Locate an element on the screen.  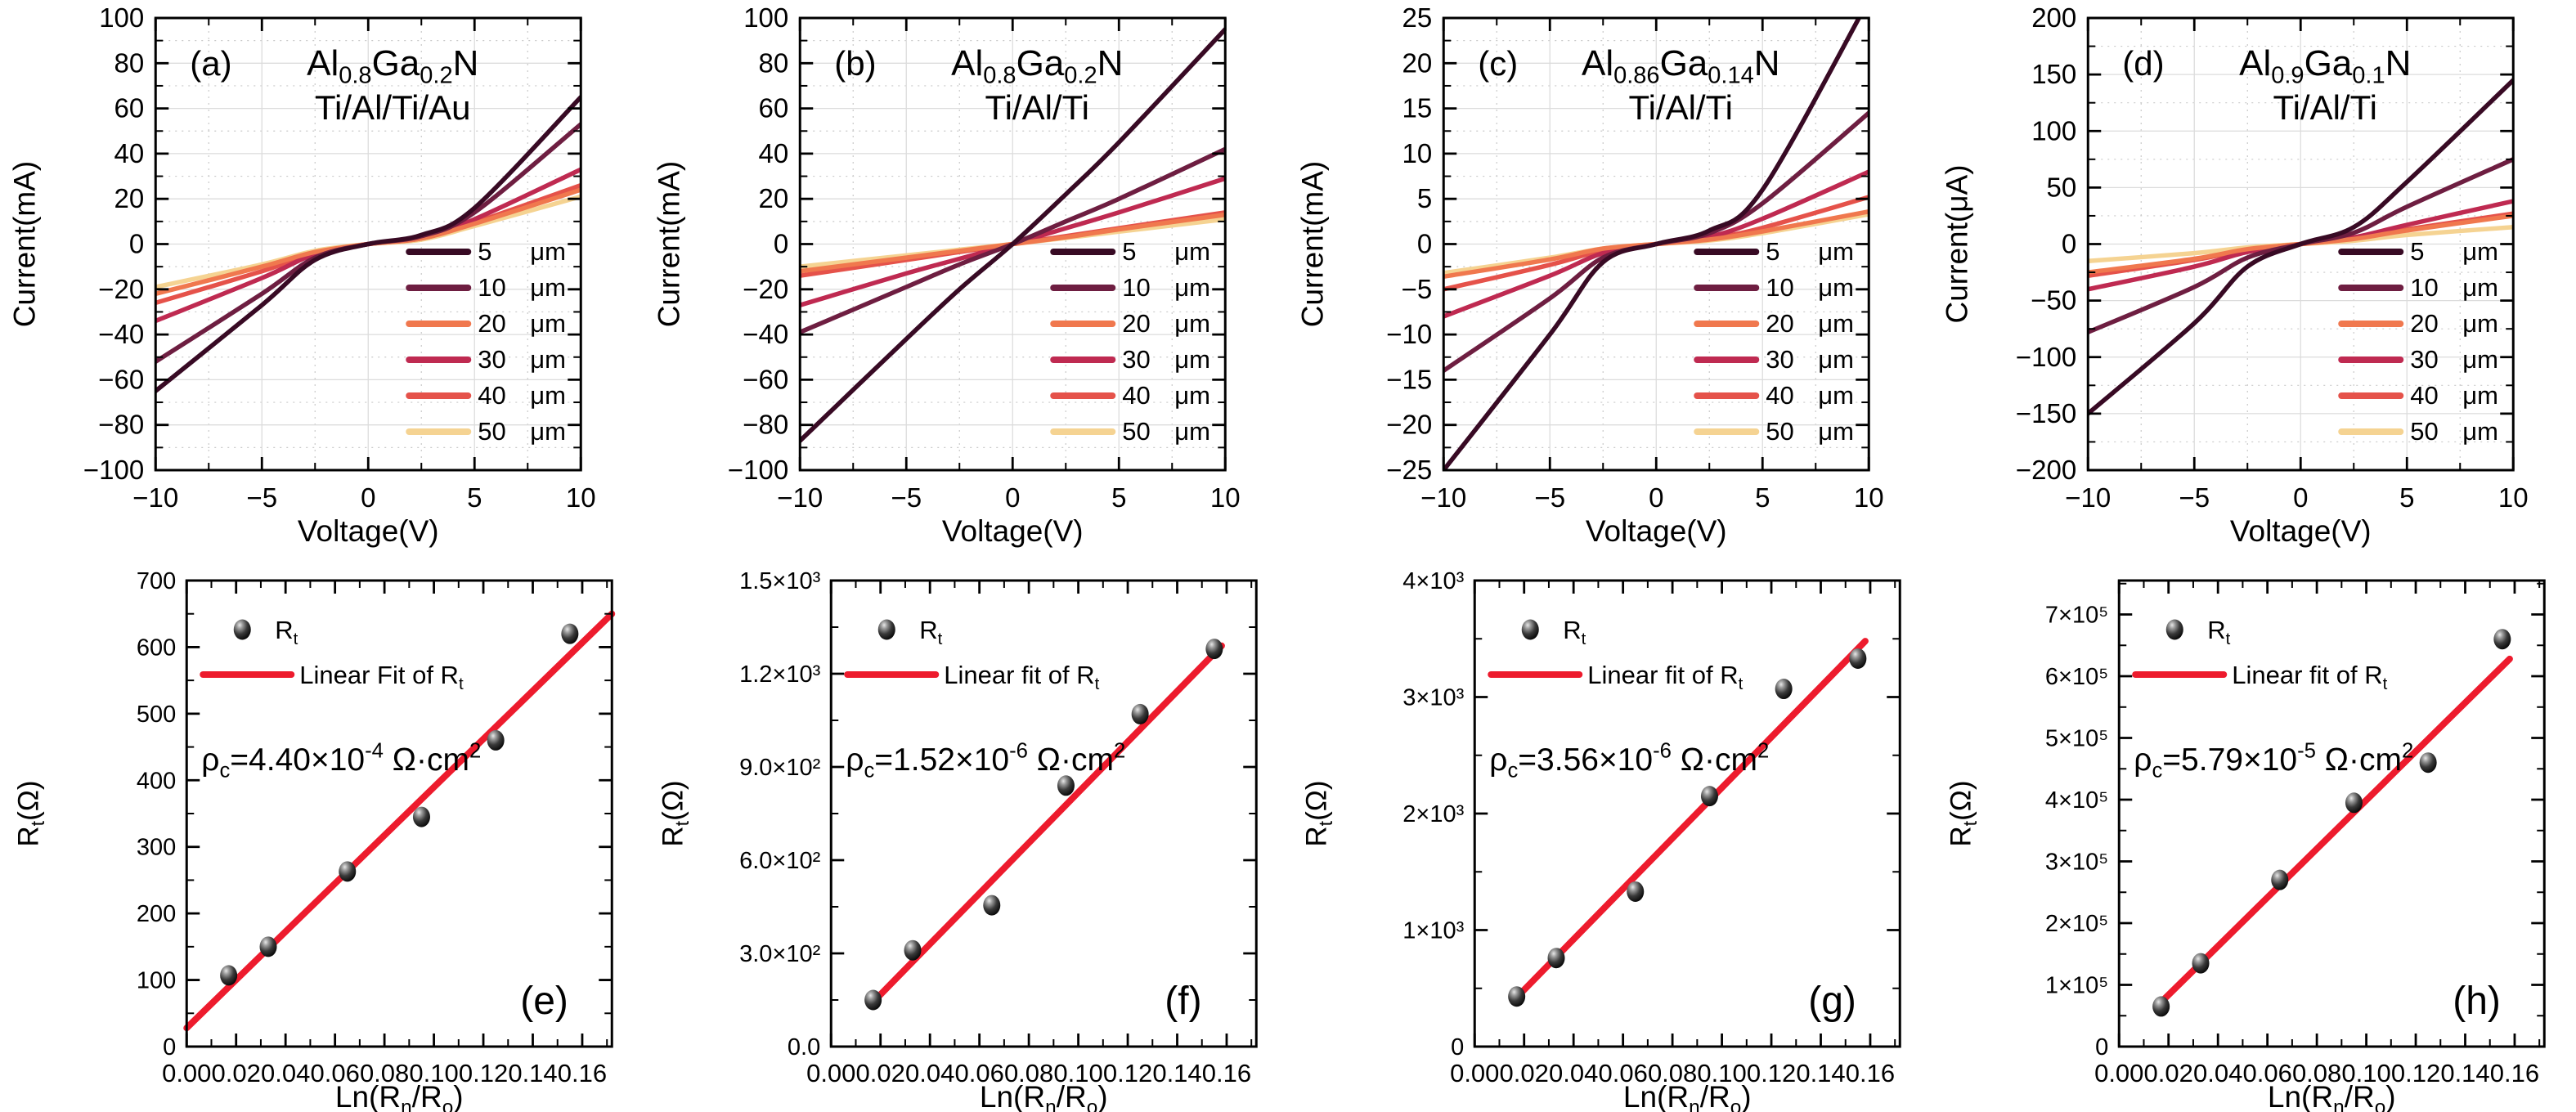
y-tick-label: 0.0 is located at coordinates (803, 1047).